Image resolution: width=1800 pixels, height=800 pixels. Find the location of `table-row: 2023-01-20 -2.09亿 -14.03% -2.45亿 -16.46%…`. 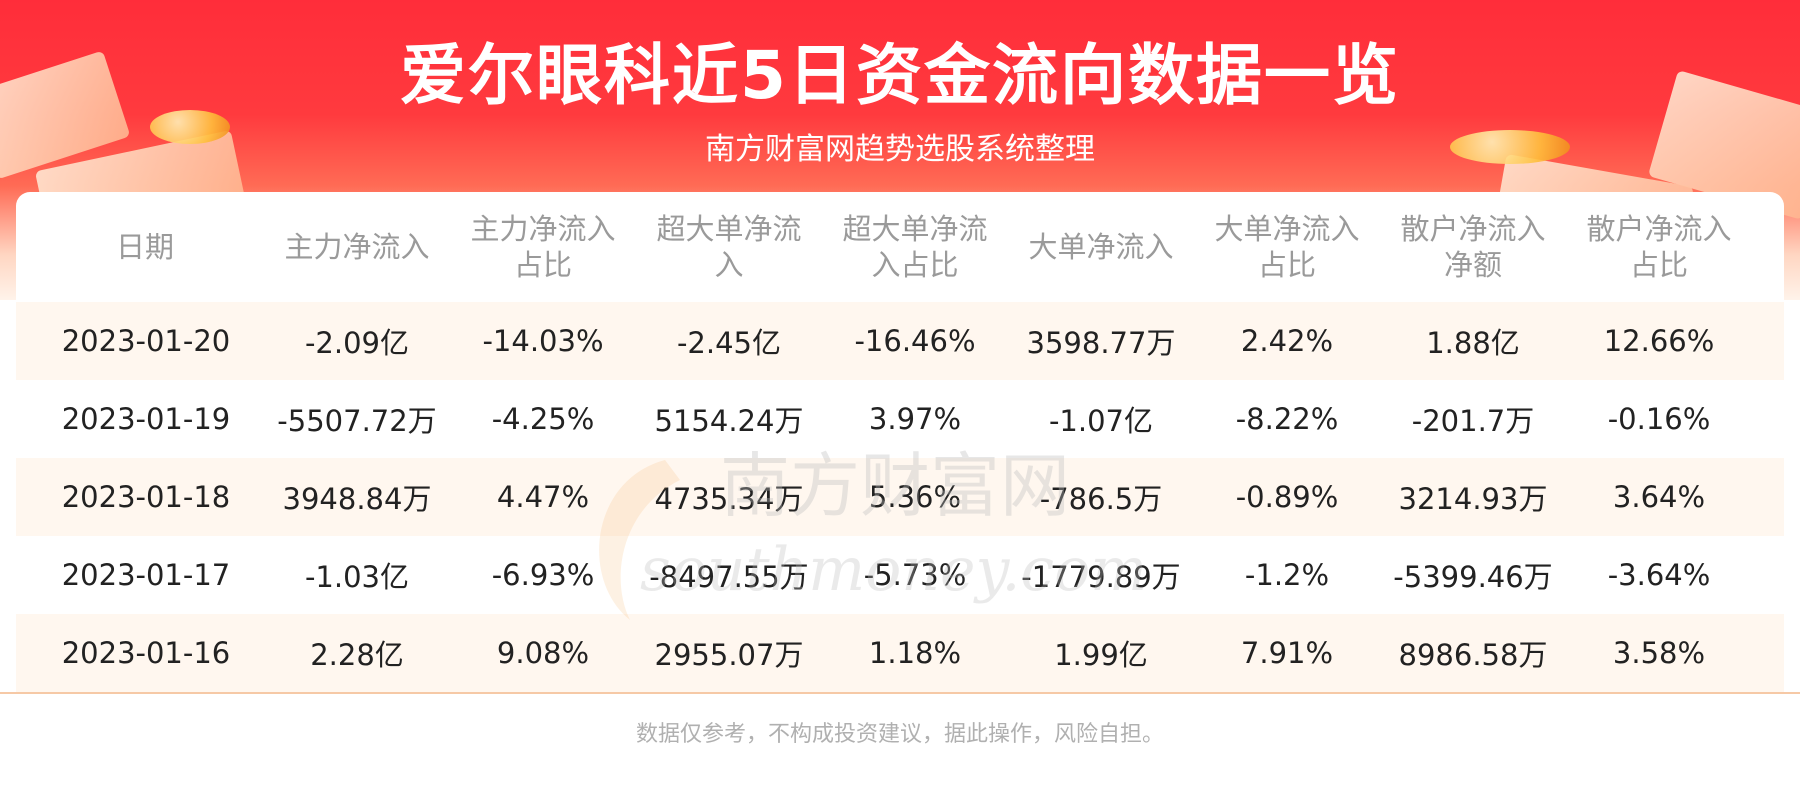

table-row: 2023-01-20 -2.09亿 -14.03% -2.45亿 -16.46%… is located at coordinates (900, 341).